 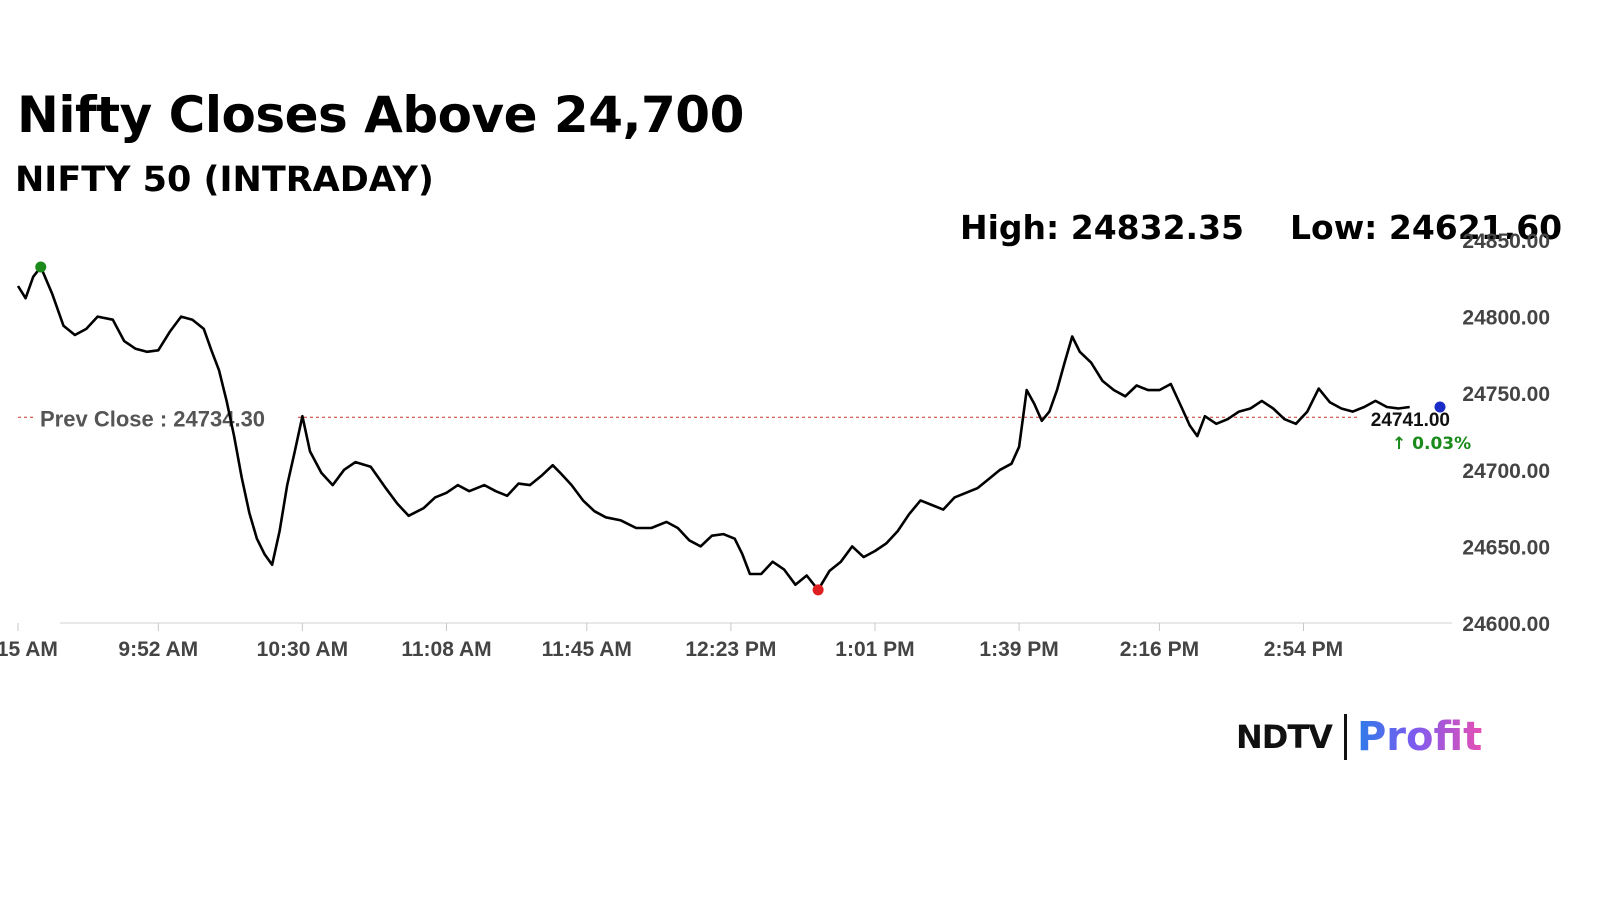 I want to click on x-tick-label: 12:23 PM, so click(x=730, y=649).